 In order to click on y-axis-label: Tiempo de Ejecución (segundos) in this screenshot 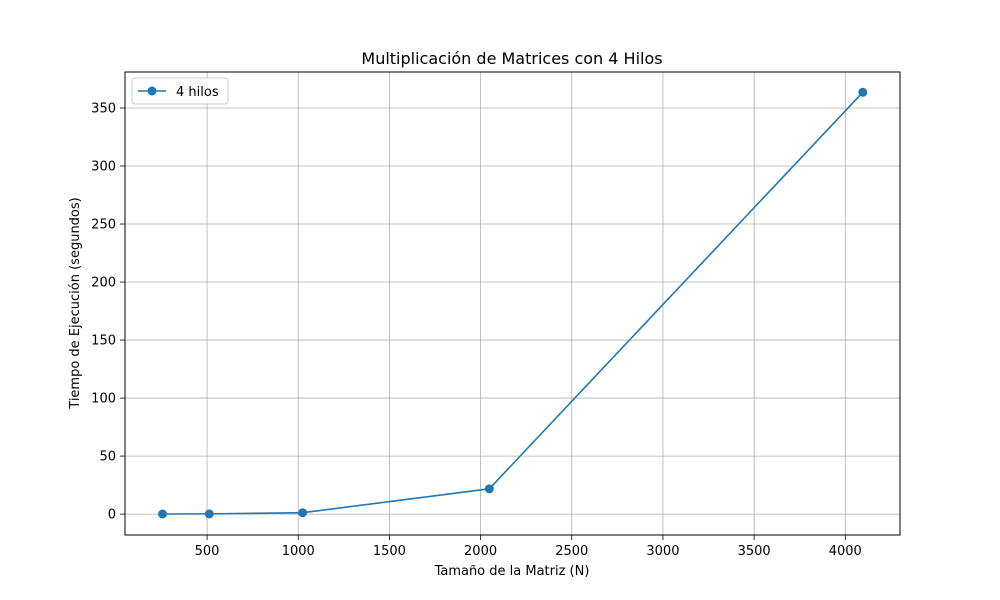, I will do `click(75, 303)`.